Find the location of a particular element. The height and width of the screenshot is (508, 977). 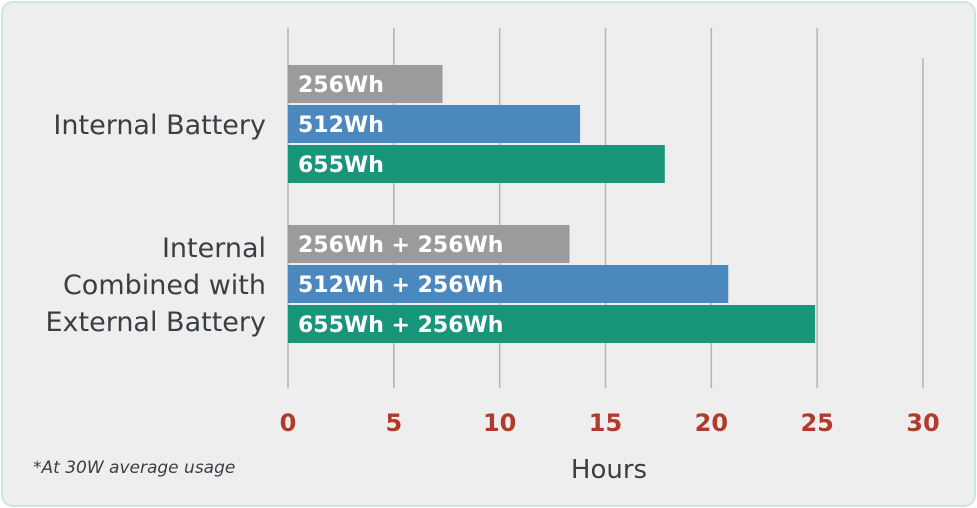

x-tick-label: 15 is located at coordinates (605, 423).